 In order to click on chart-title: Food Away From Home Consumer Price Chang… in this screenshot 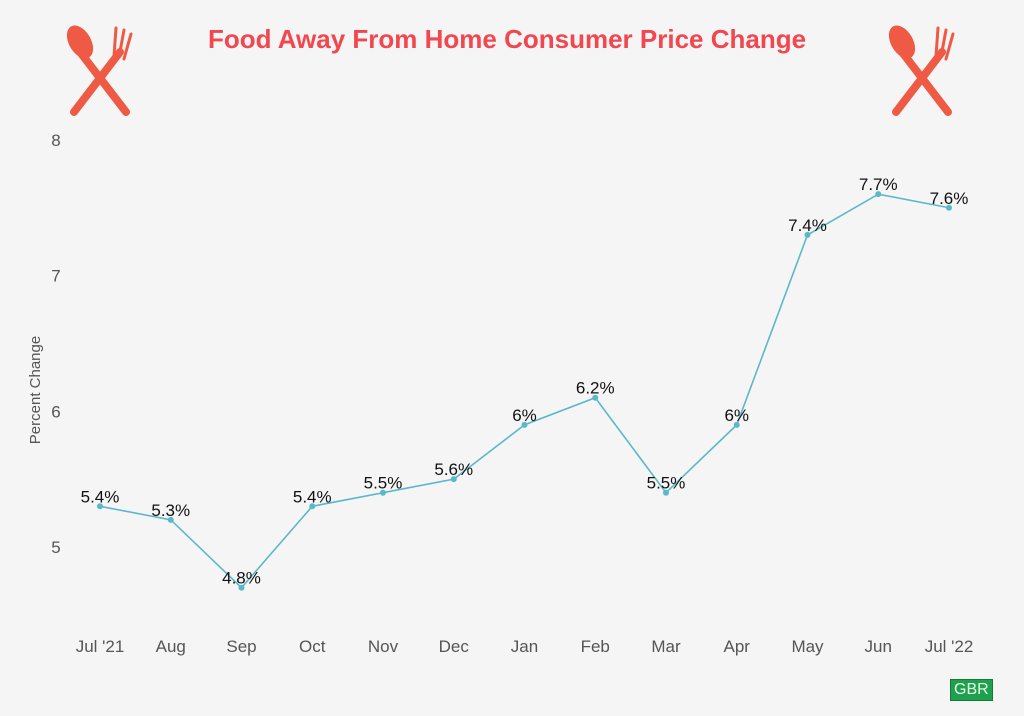, I will do `click(507, 39)`.